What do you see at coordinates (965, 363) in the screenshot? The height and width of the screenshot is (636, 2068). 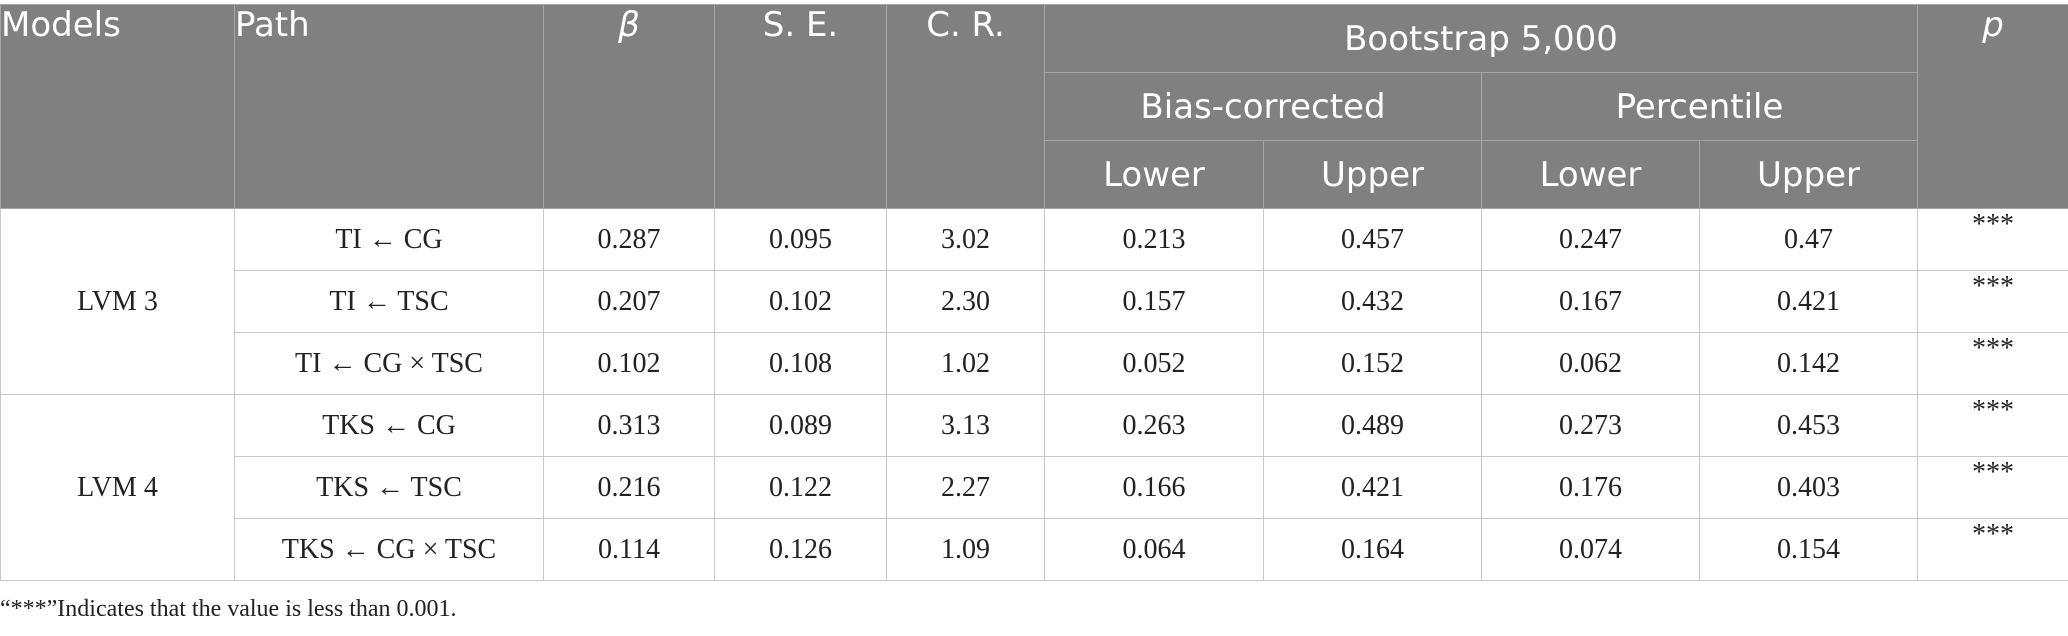 I see `cr-cell: 1.02` at bounding box center [965, 363].